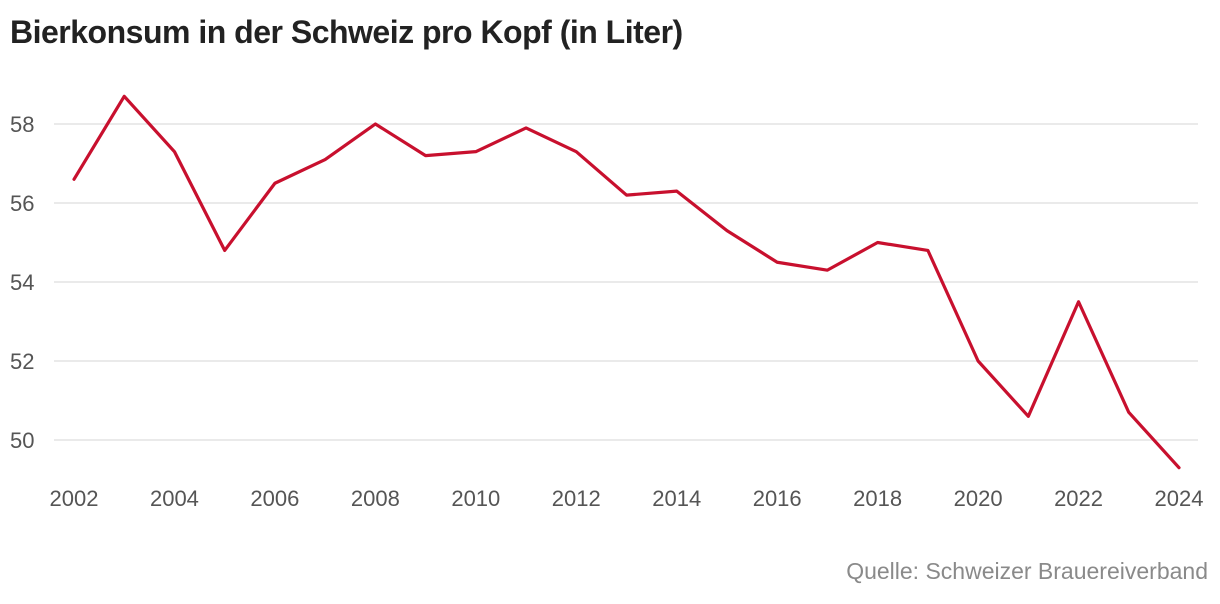  What do you see at coordinates (22, 361) in the screenshot?
I see `y-tick-label: 52` at bounding box center [22, 361].